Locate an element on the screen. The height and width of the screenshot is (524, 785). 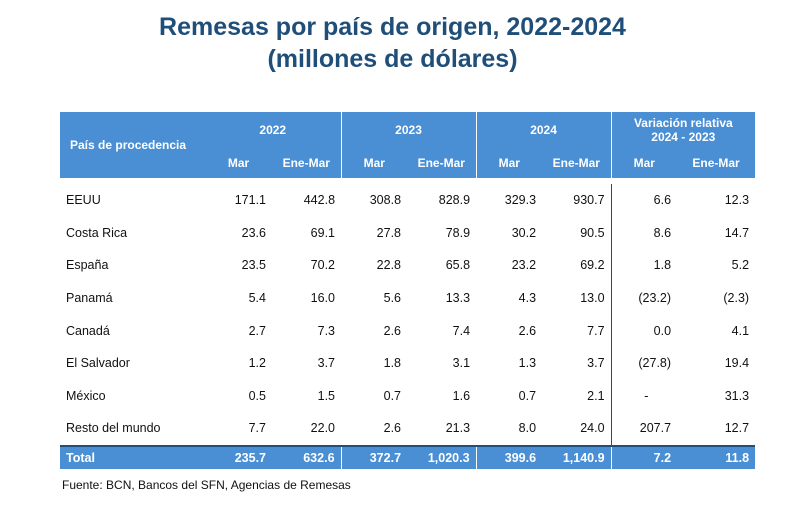
cell: 0.7 is located at coordinates (392, 395).